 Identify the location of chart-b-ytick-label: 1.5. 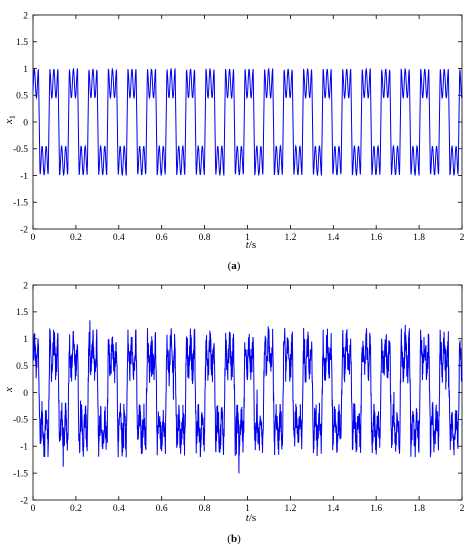
(22, 313).